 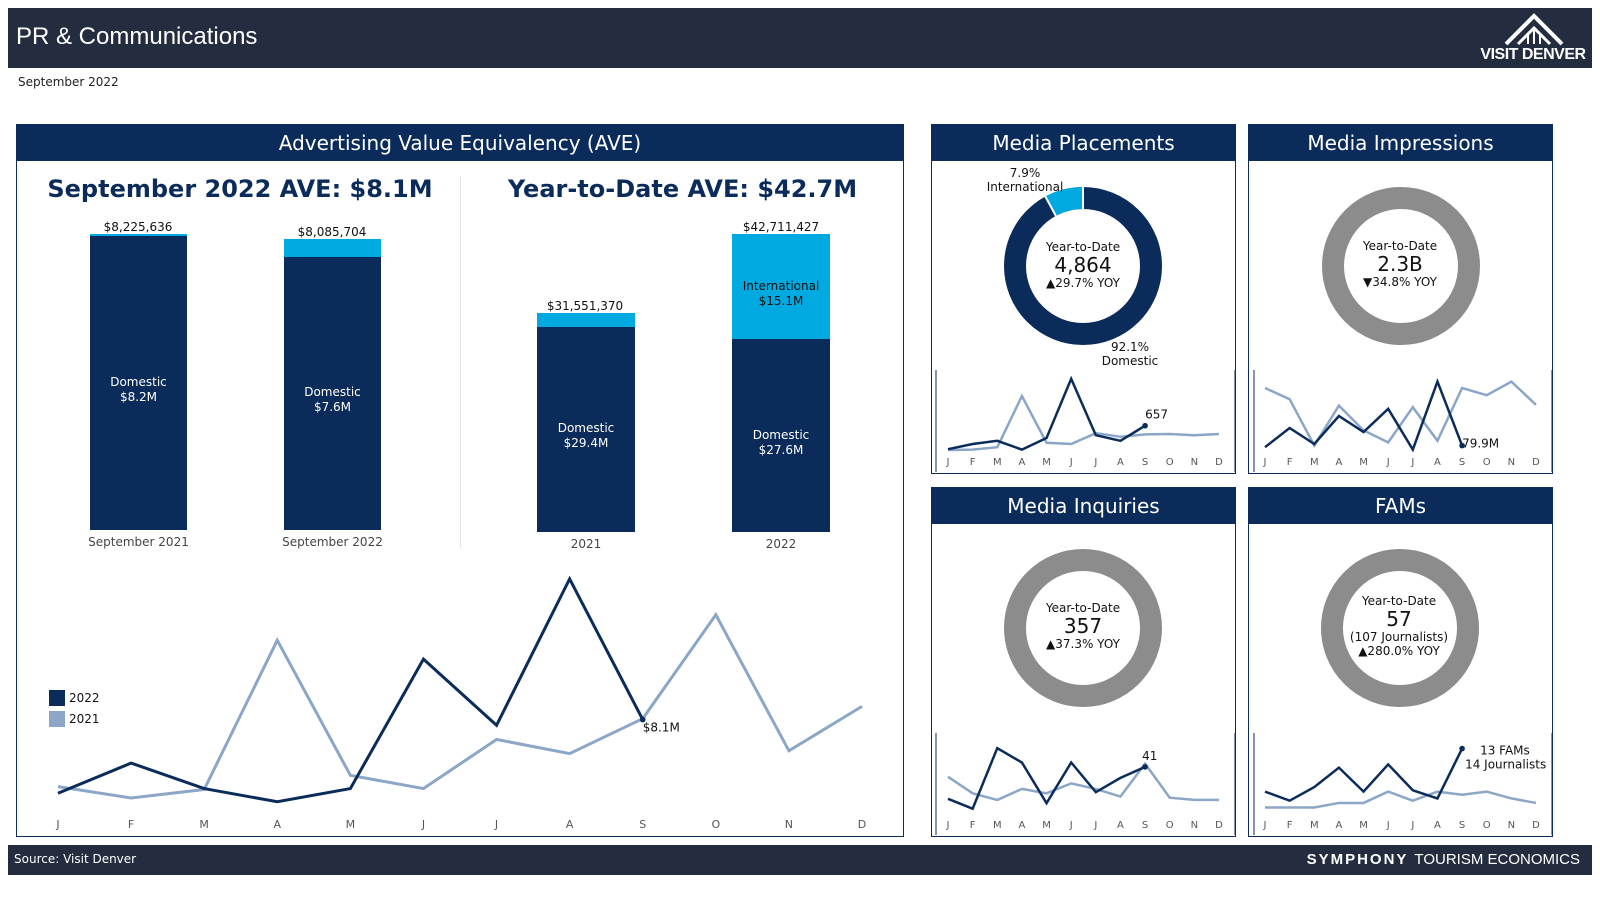 I want to click on domestic-segment: Domestic $29.4M, so click(x=586, y=429).